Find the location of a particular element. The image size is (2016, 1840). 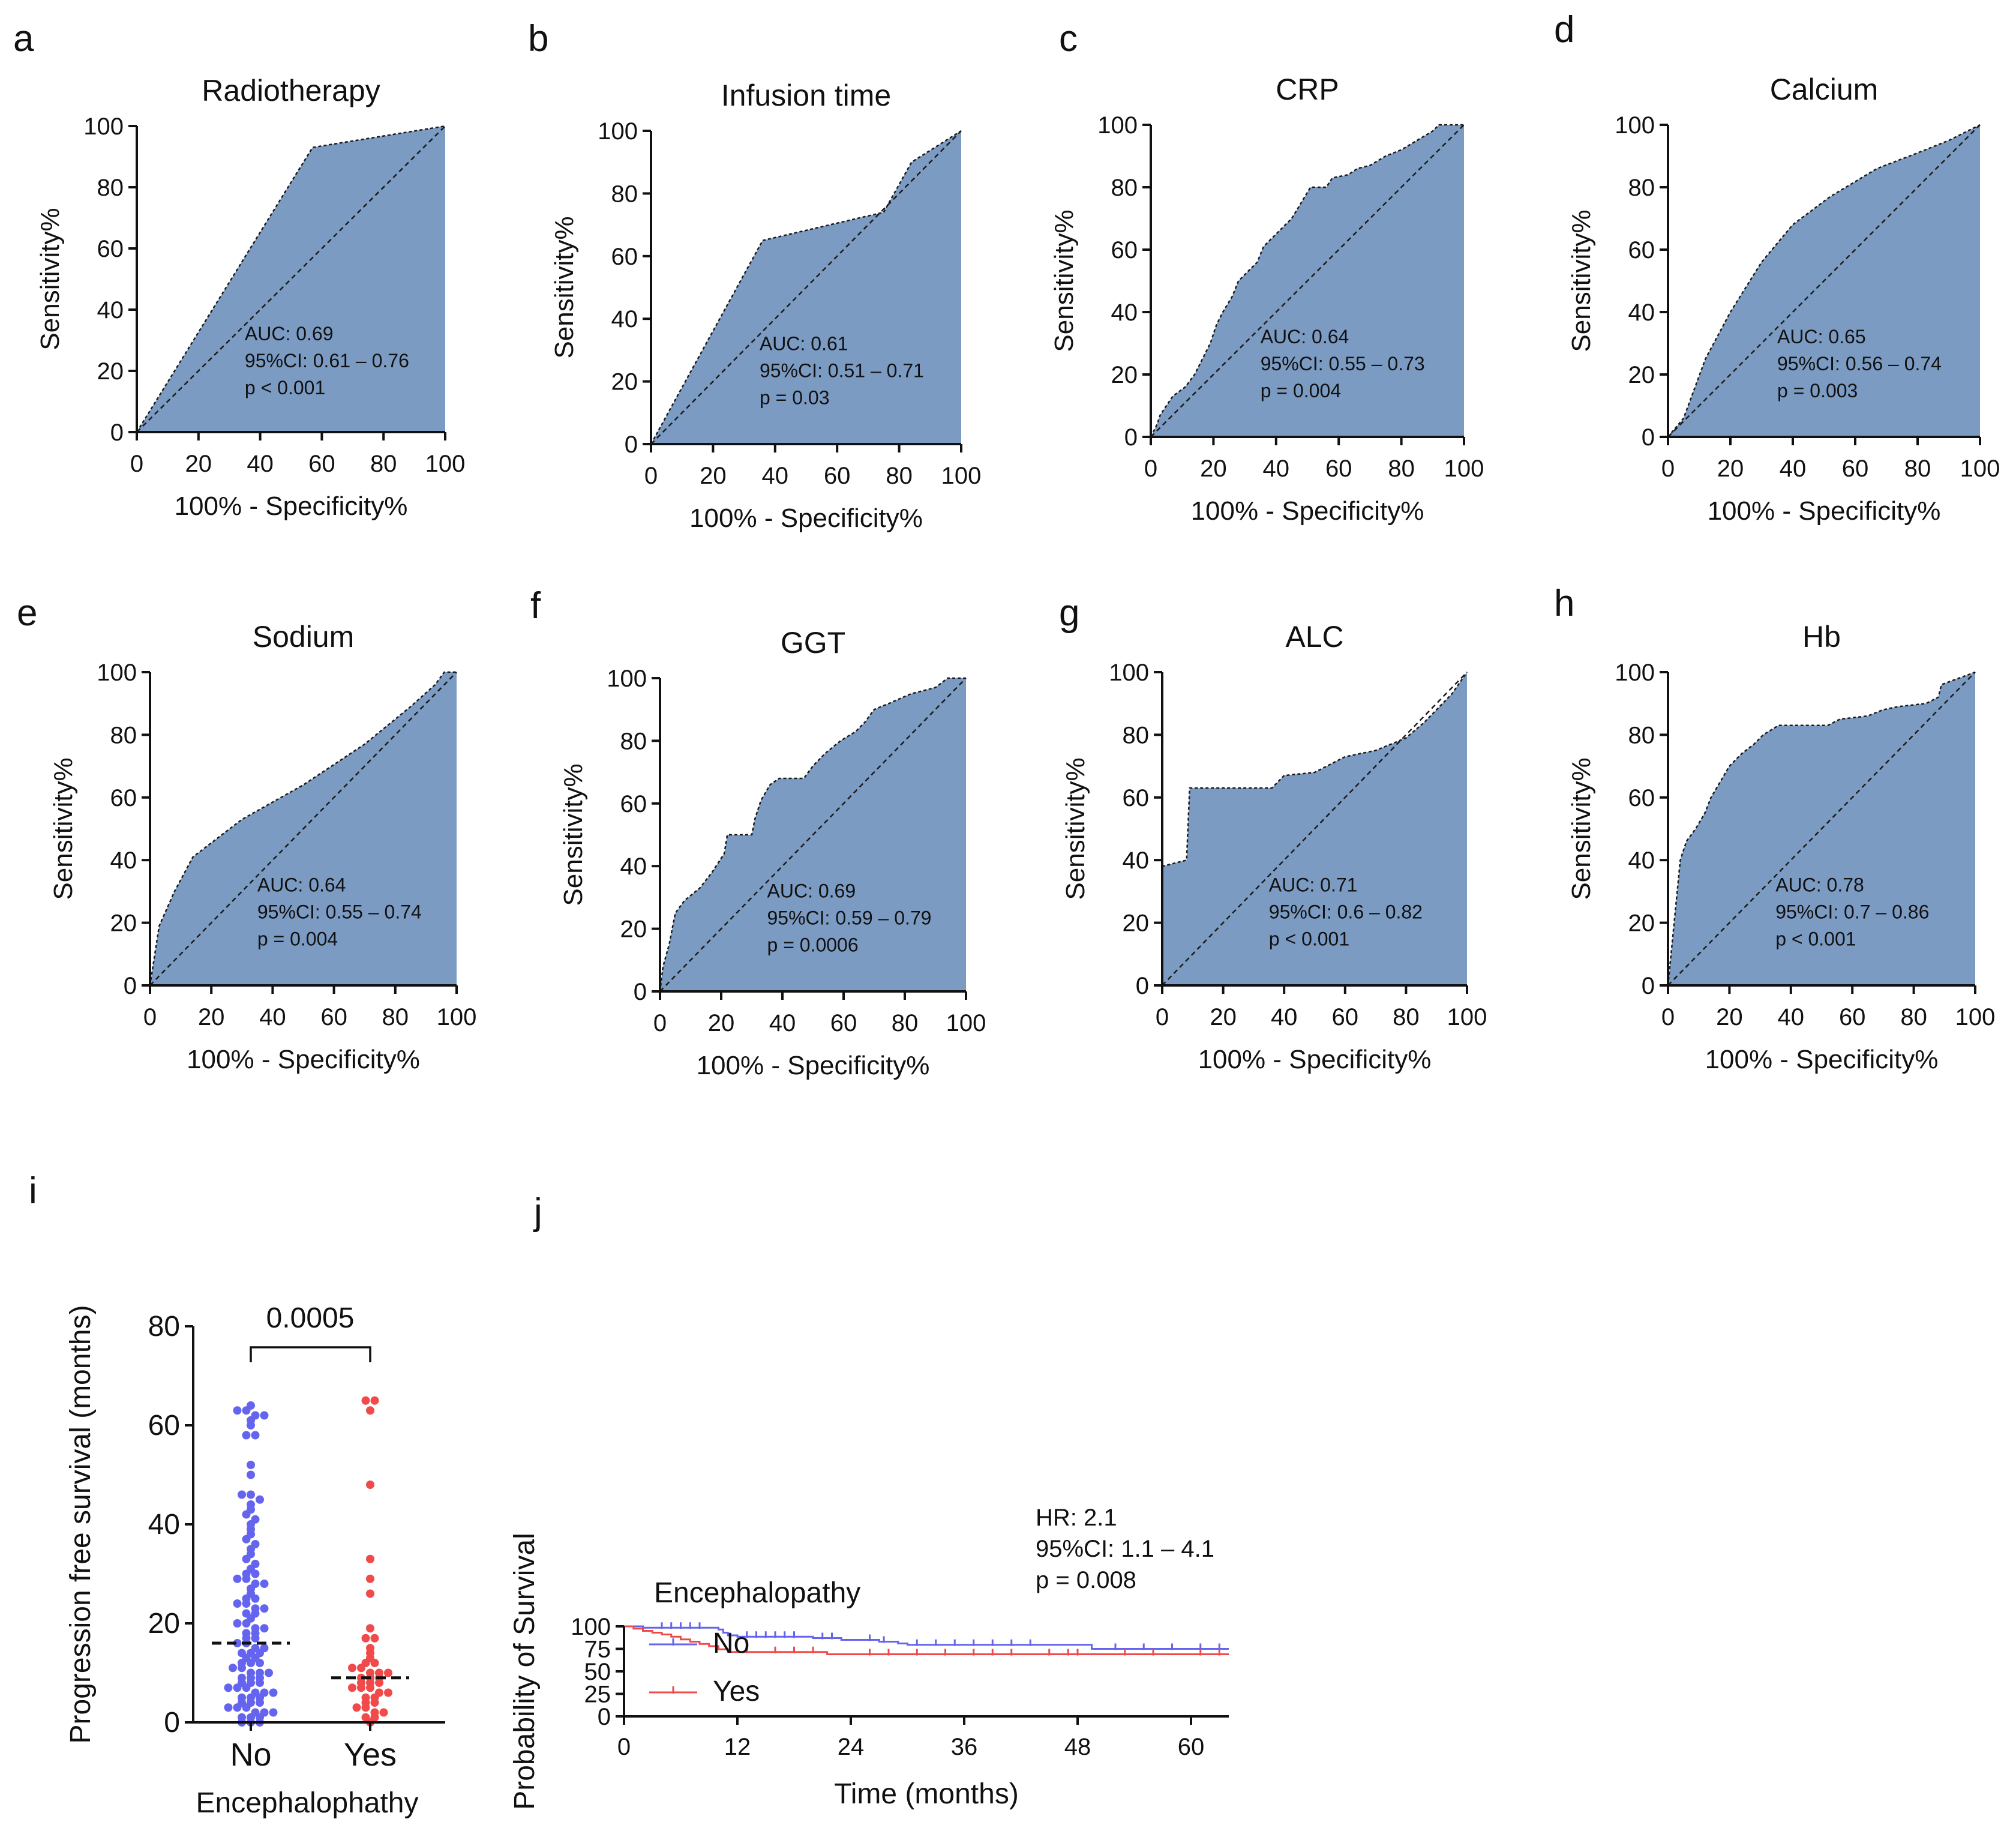

panel-letter: h is located at coordinates (1564, 603).